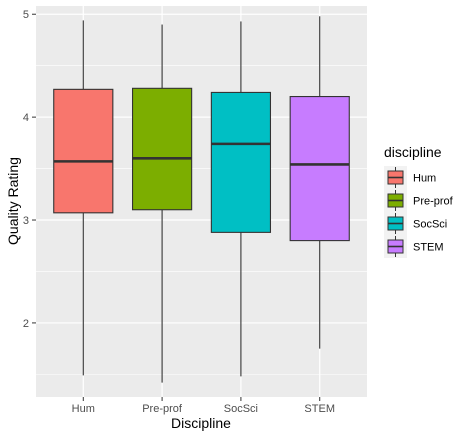  What do you see at coordinates (410, 177) in the screenshot?
I see `legend-key-hum: Hum` at bounding box center [410, 177].